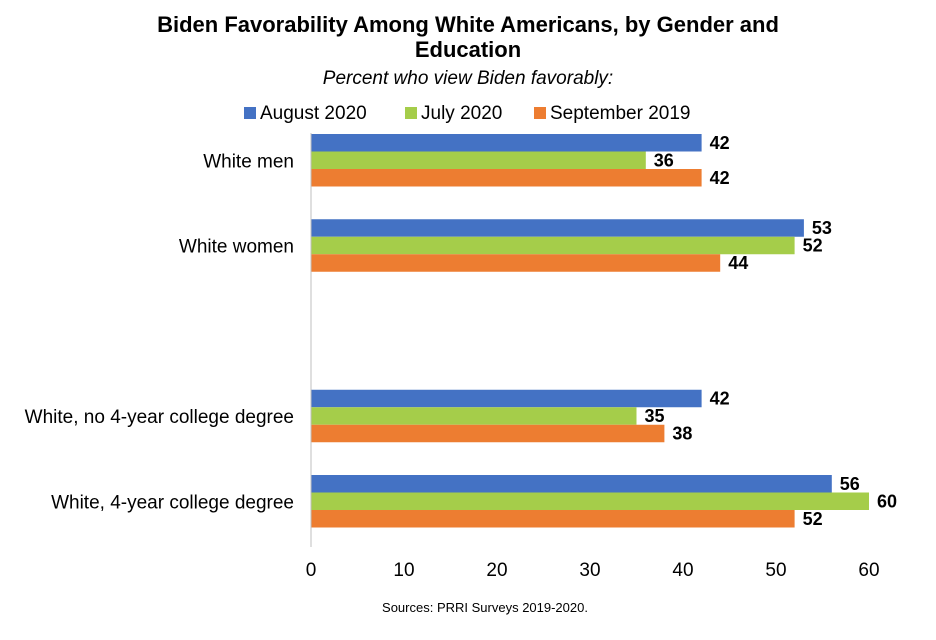 This screenshot has height=640, width=936. Describe the element at coordinates (468, 78) in the screenshot. I see `chart-subtitle: Percent who view Biden favorably:` at that location.